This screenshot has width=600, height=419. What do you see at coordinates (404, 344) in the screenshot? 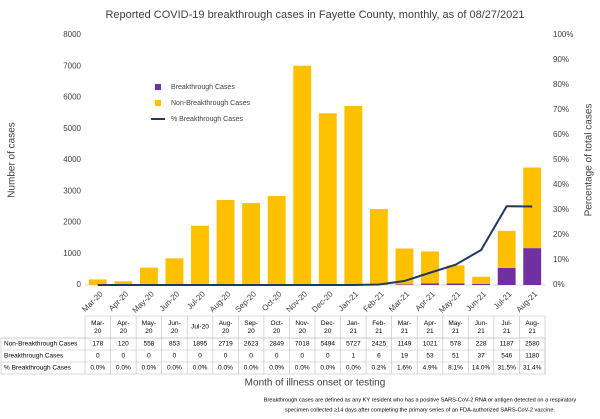
I see `table-cell: 1149` at bounding box center [404, 344].